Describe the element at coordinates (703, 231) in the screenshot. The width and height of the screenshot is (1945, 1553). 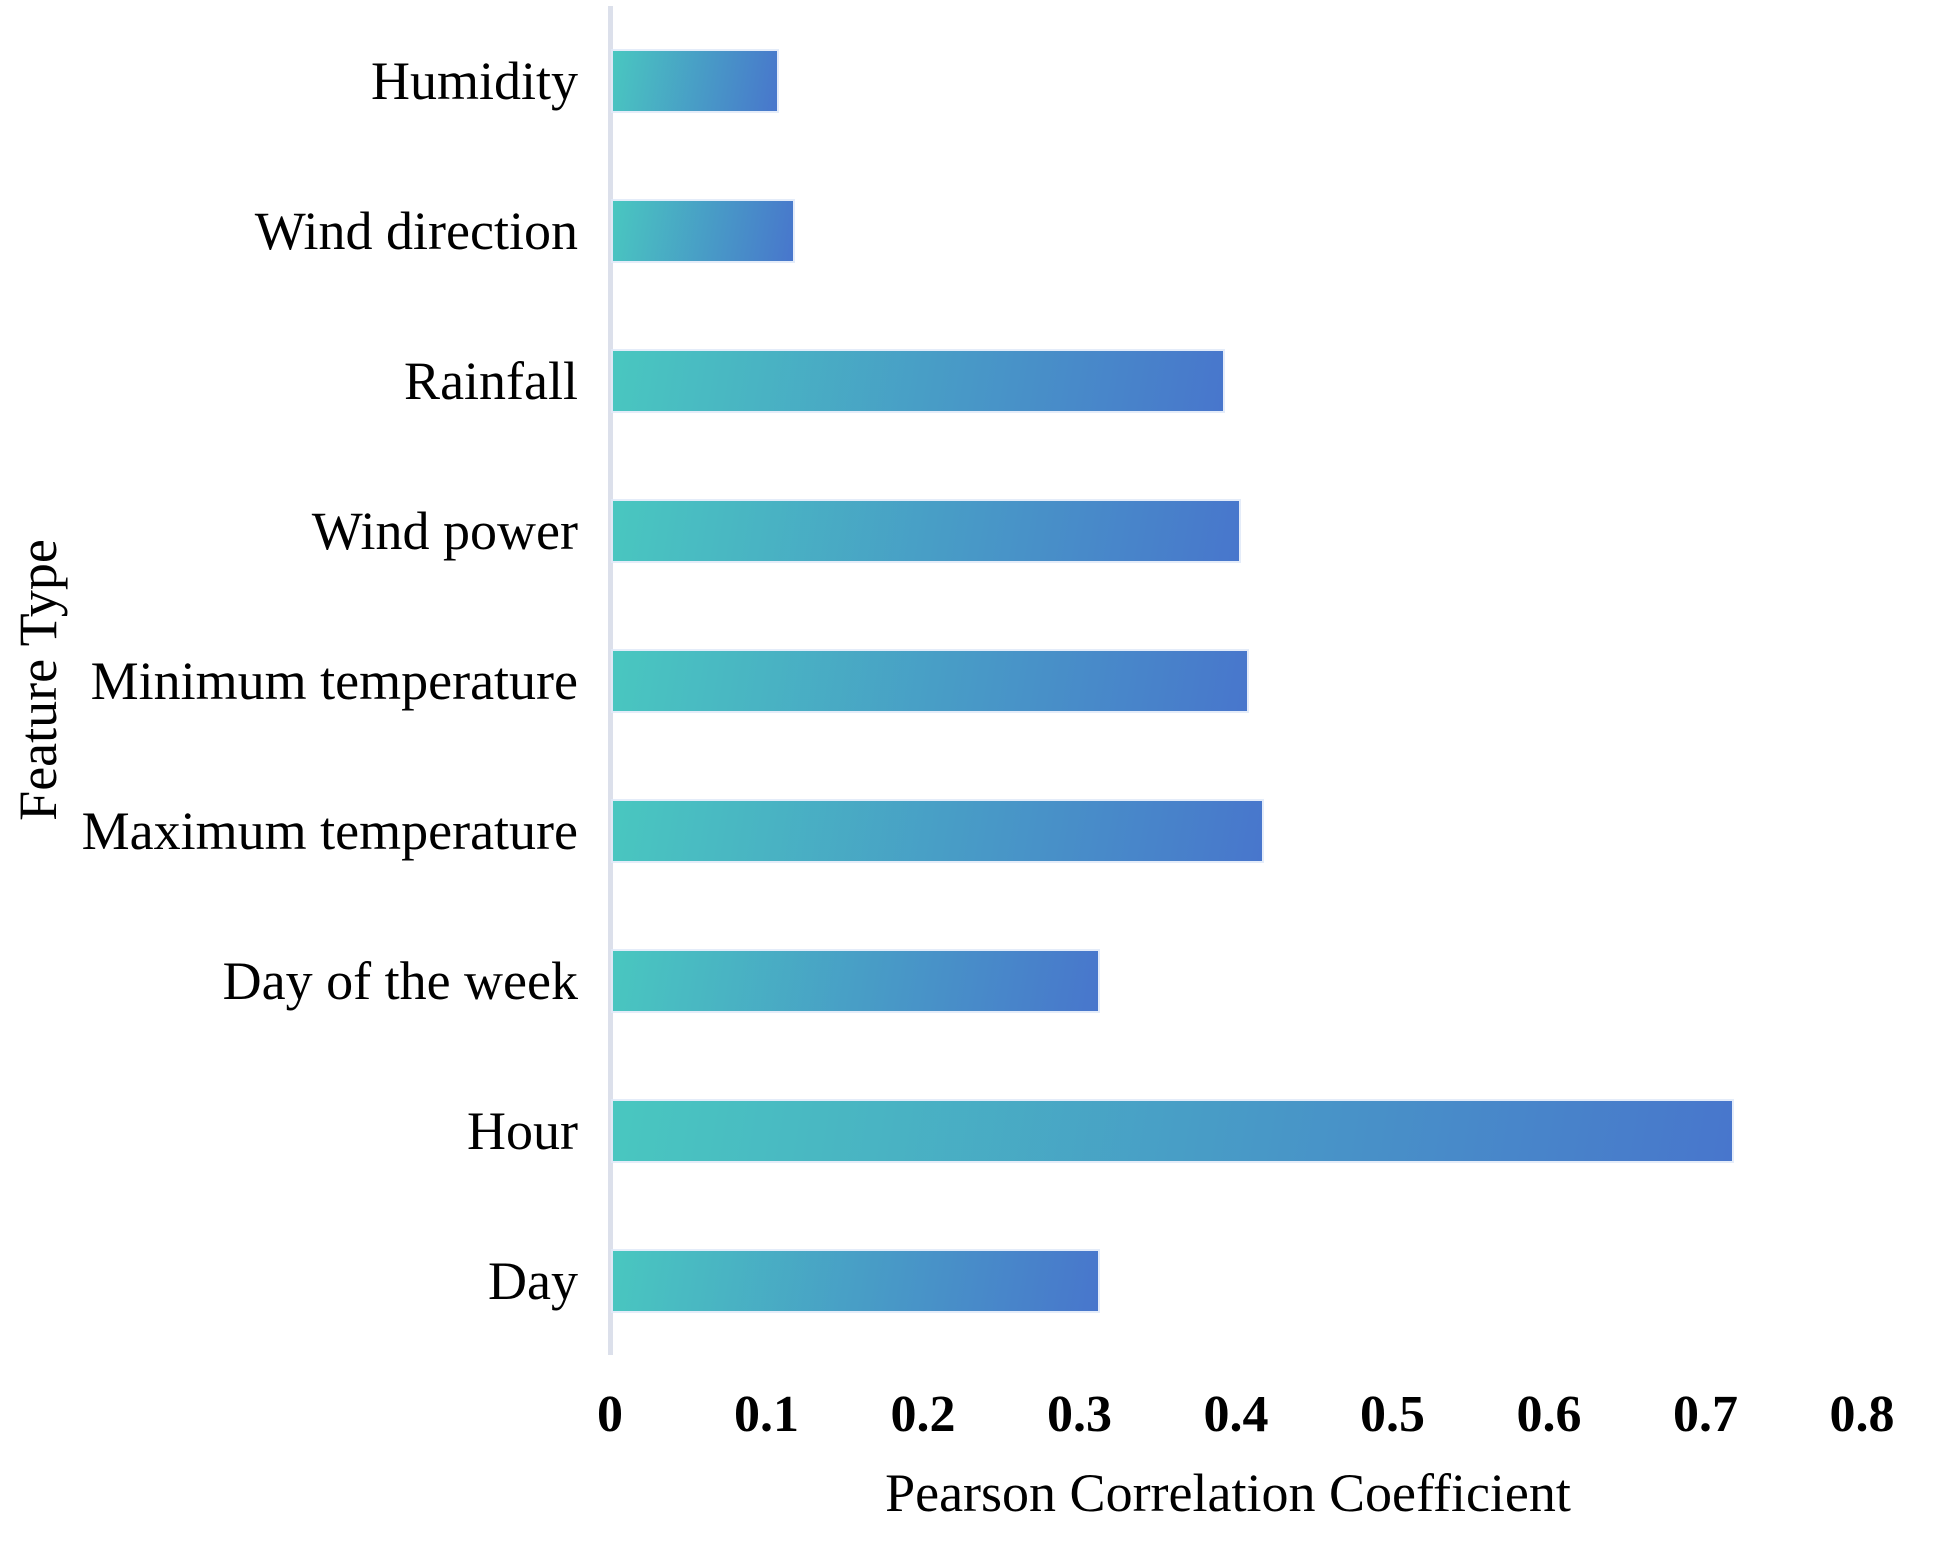
I see `bar-wind-direction` at that location.